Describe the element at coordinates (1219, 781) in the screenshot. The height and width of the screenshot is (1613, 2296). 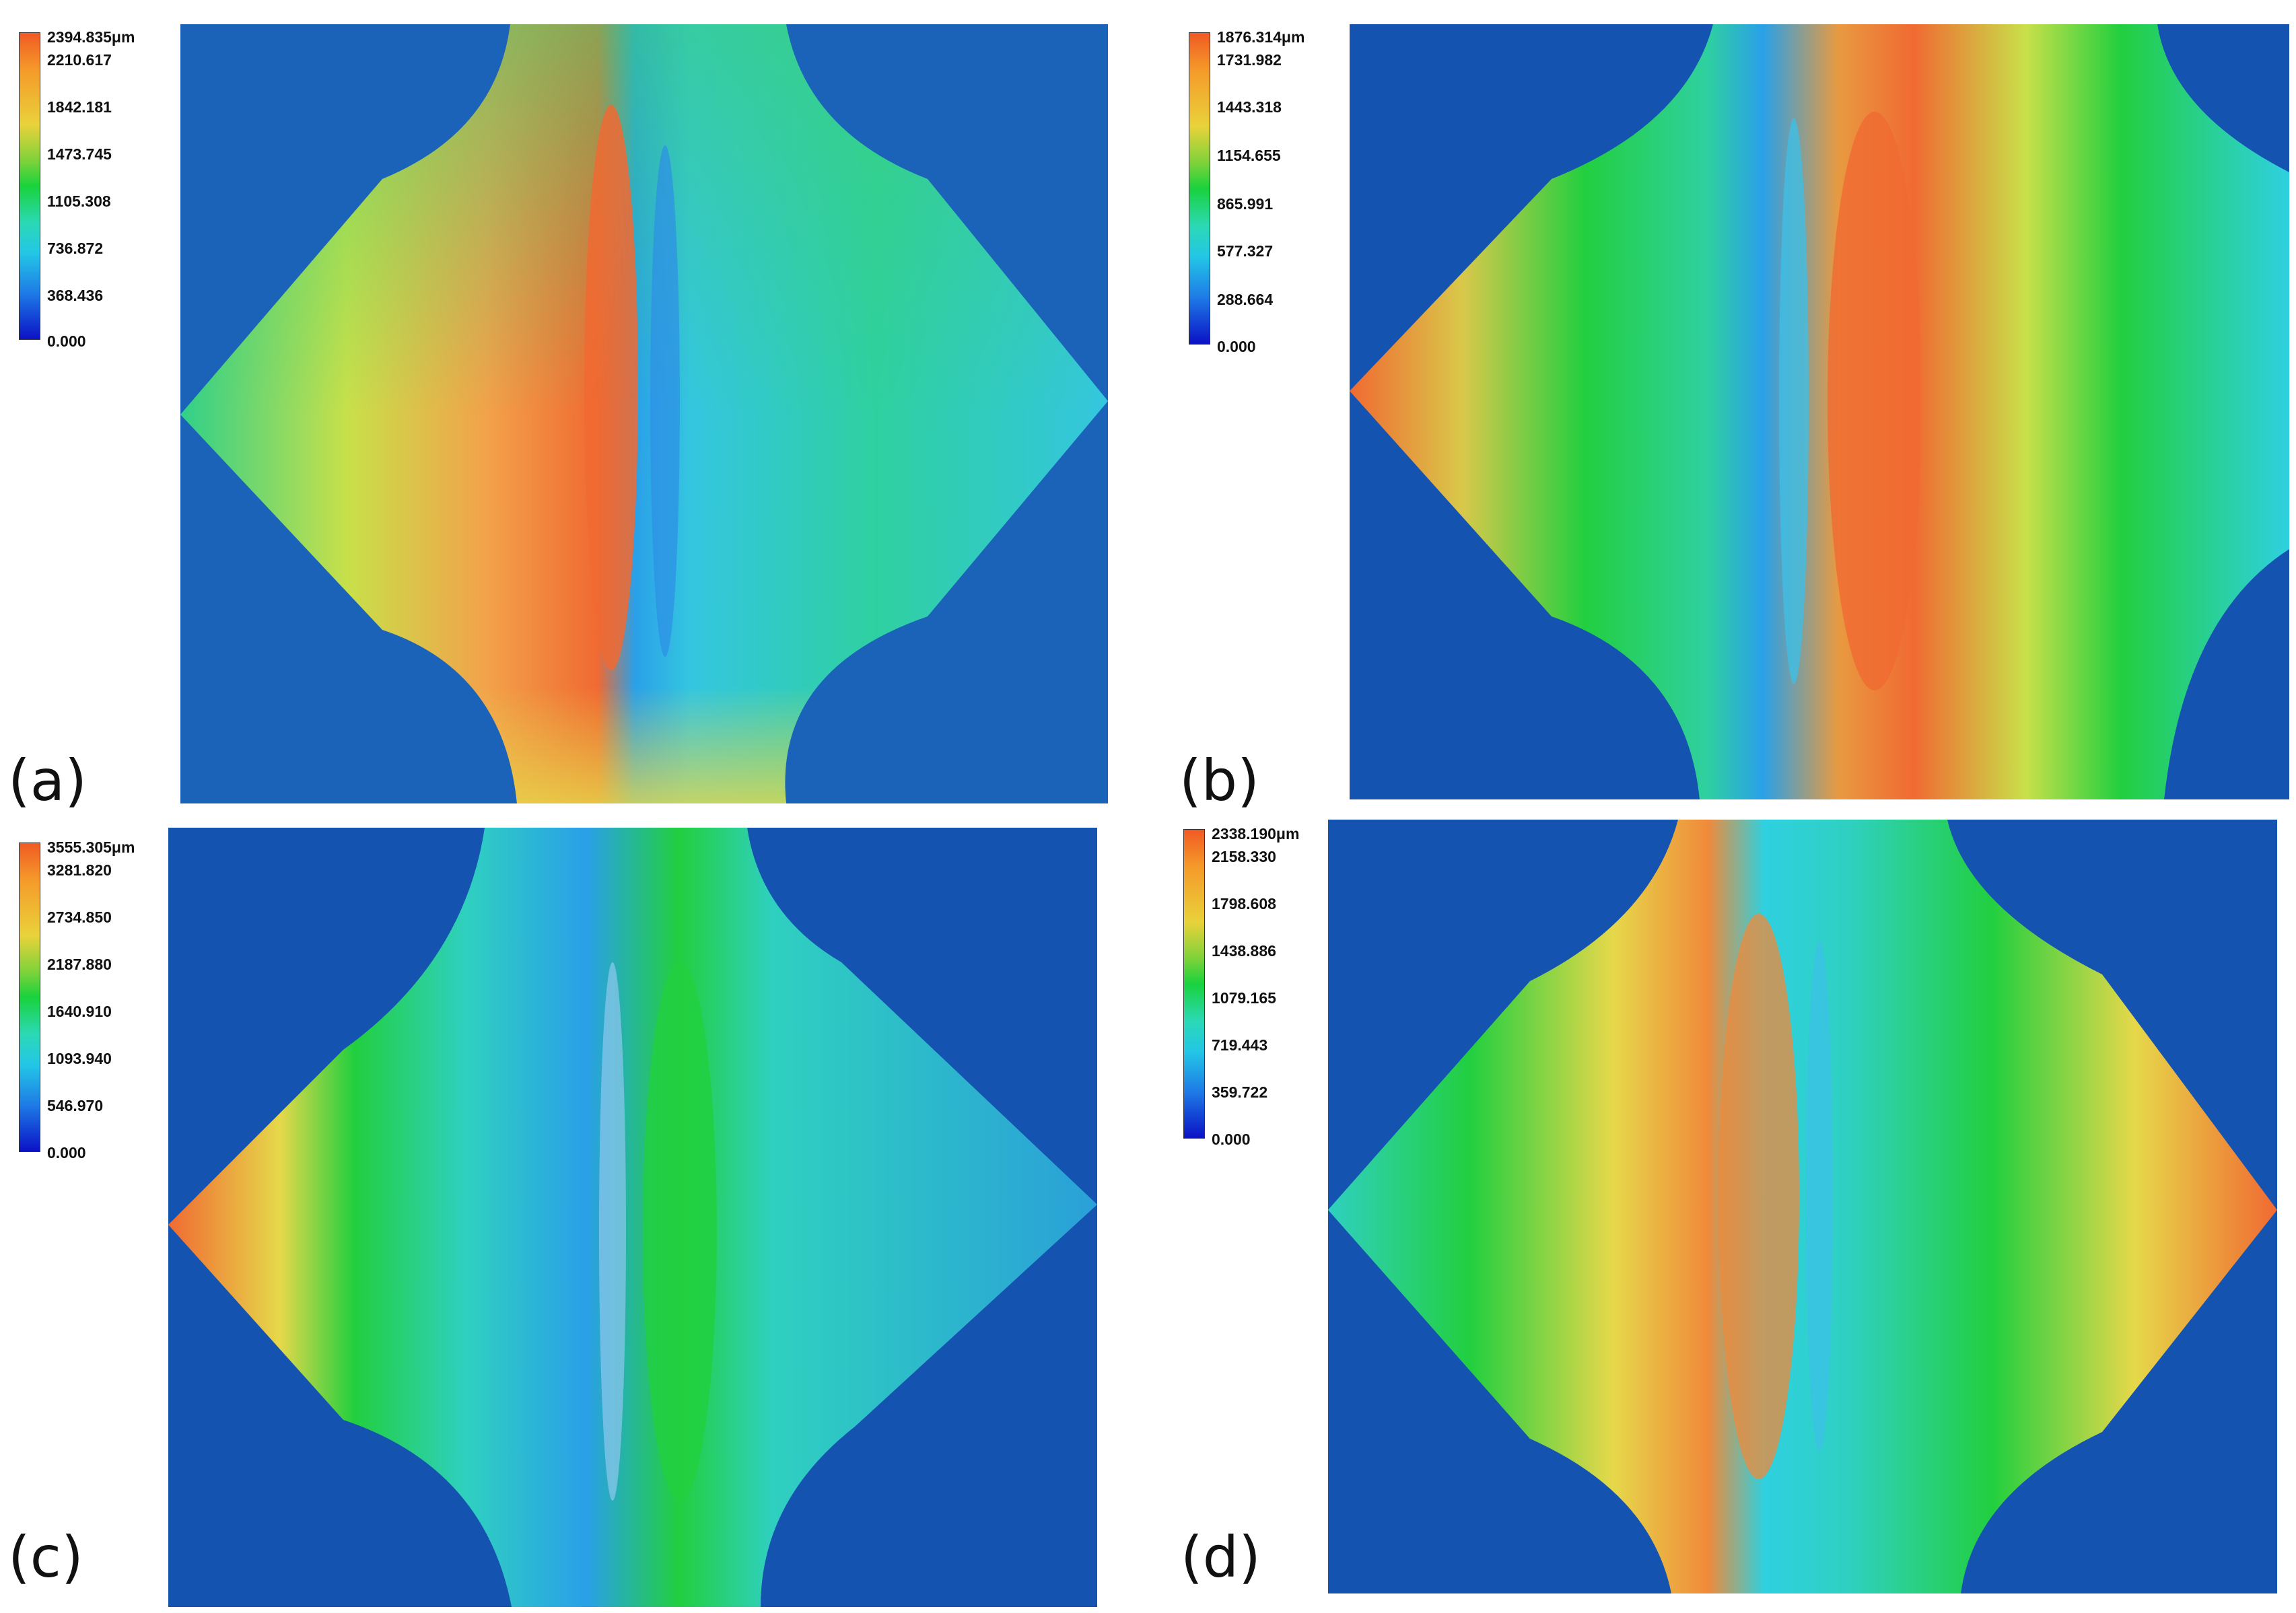
I see `panel-label-b: (b)` at that location.